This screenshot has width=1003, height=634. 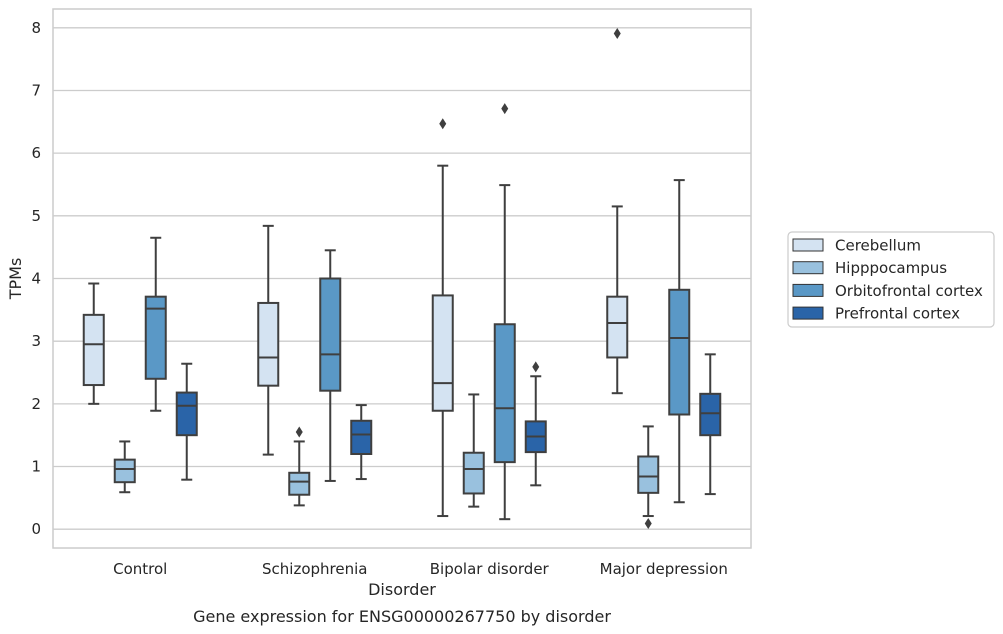 I want to click on legend-label: Hipppocampus, so click(x=891, y=268).